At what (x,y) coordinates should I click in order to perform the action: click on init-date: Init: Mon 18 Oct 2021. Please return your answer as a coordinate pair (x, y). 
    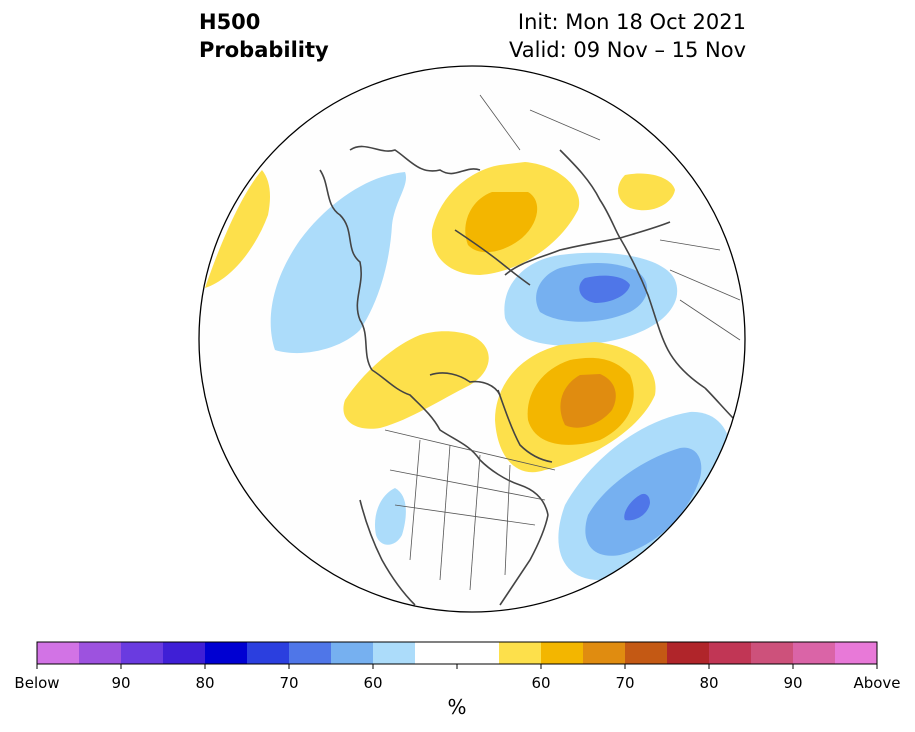
    Looking at the image, I should click on (631, 22).